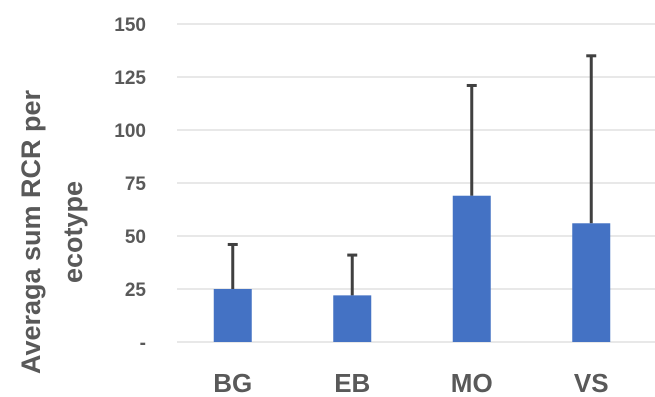 This screenshot has height=397, width=655. Describe the element at coordinates (472, 382) in the screenshot. I see `x-tick-label: MO` at that location.